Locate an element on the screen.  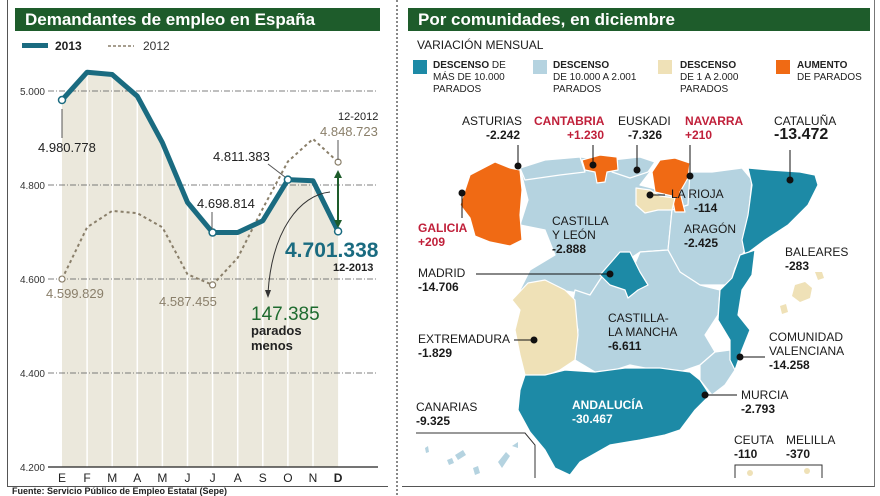
label-melilla: MELILLA -370 is located at coordinates (811, 447).